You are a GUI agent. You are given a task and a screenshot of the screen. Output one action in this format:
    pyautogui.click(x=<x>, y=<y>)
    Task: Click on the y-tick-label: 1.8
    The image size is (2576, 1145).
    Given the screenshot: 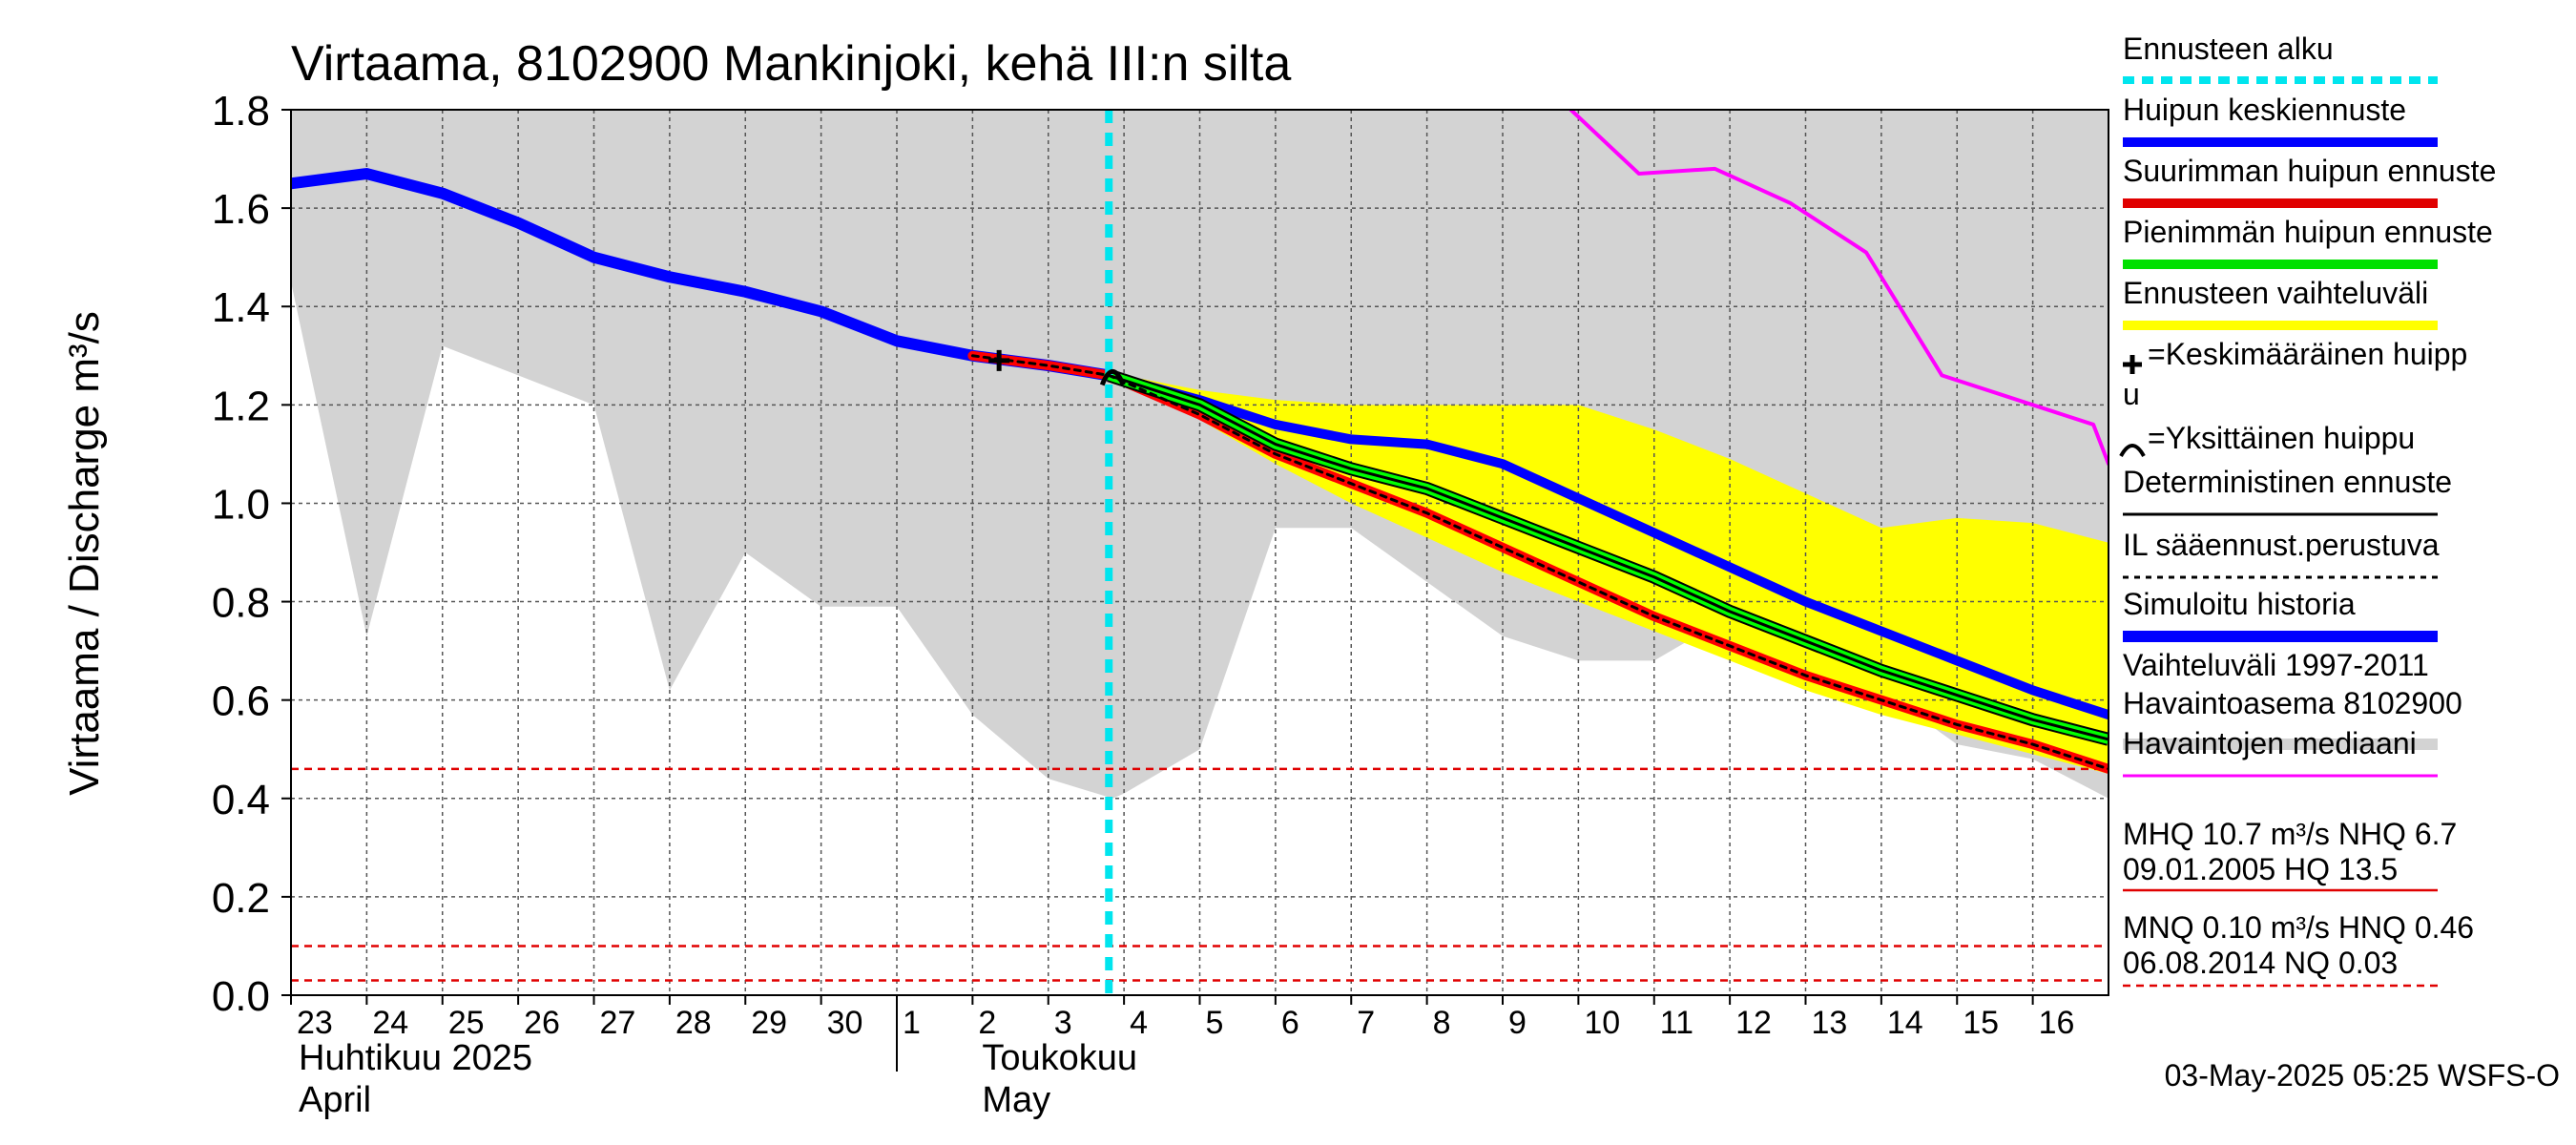 What is the action you would take?
    pyautogui.click(x=241, y=112)
    